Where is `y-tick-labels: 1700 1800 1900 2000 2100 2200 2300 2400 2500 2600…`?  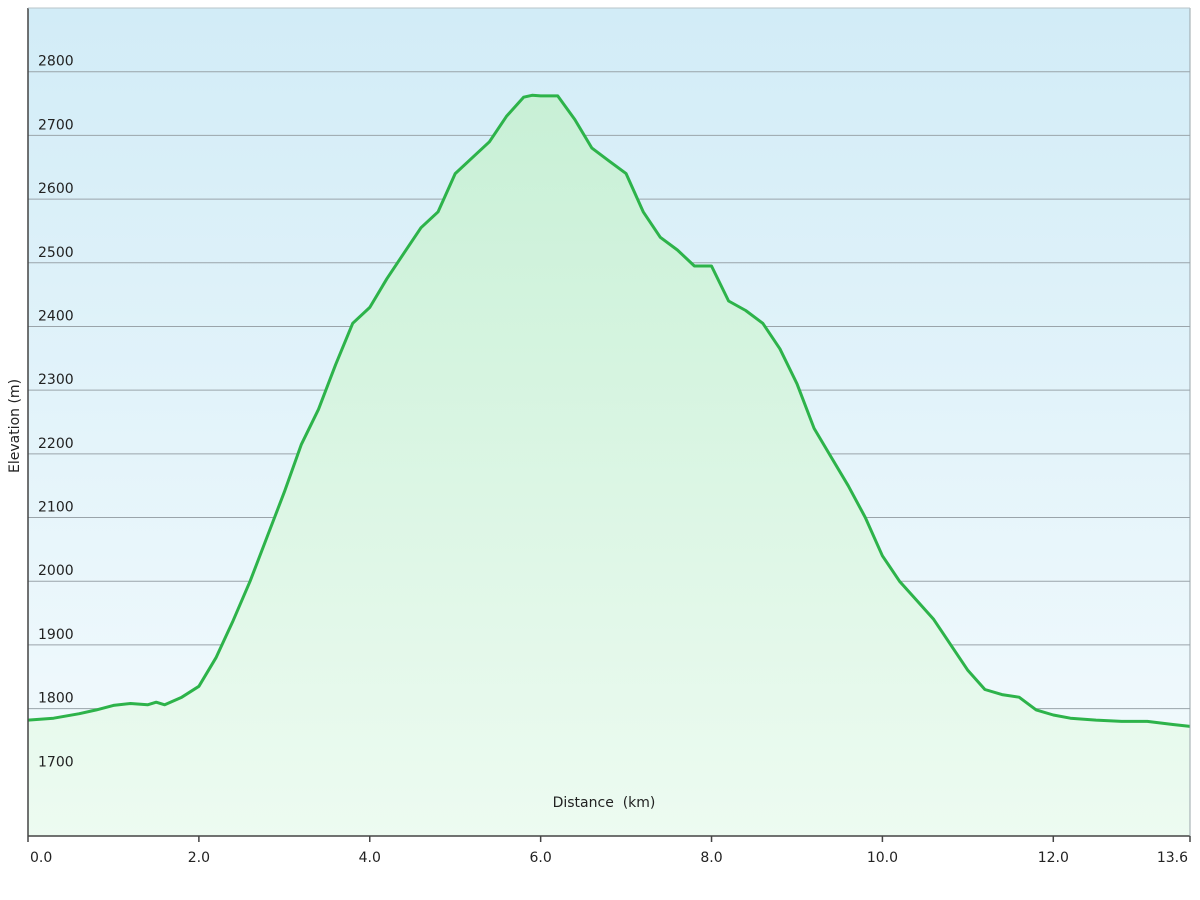 y-tick-labels: 1700 1800 1900 2000 2100 2200 2300 2400 2500 2600… is located at coordinates (56, 412).